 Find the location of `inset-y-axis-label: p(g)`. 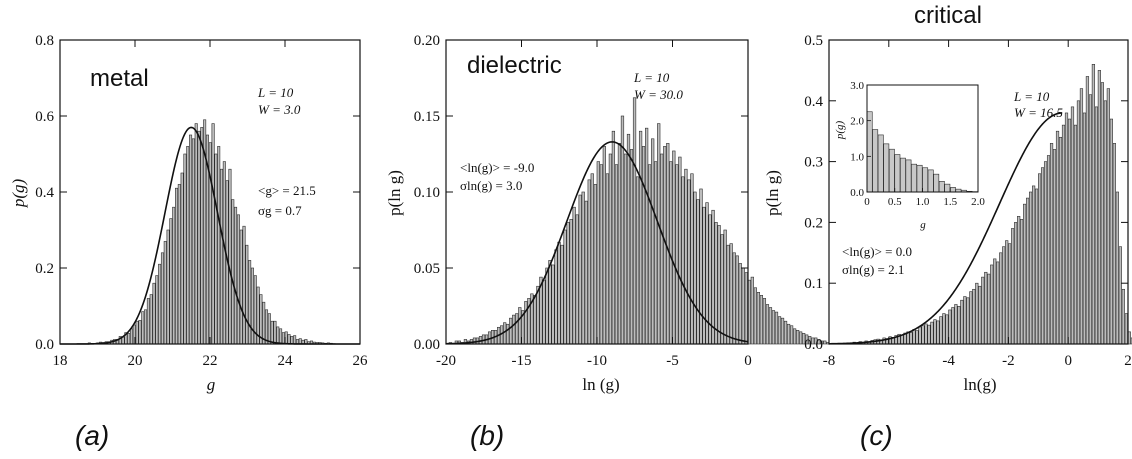

inset-y-axis-label: p(g) is located at coordinates (840, 131).